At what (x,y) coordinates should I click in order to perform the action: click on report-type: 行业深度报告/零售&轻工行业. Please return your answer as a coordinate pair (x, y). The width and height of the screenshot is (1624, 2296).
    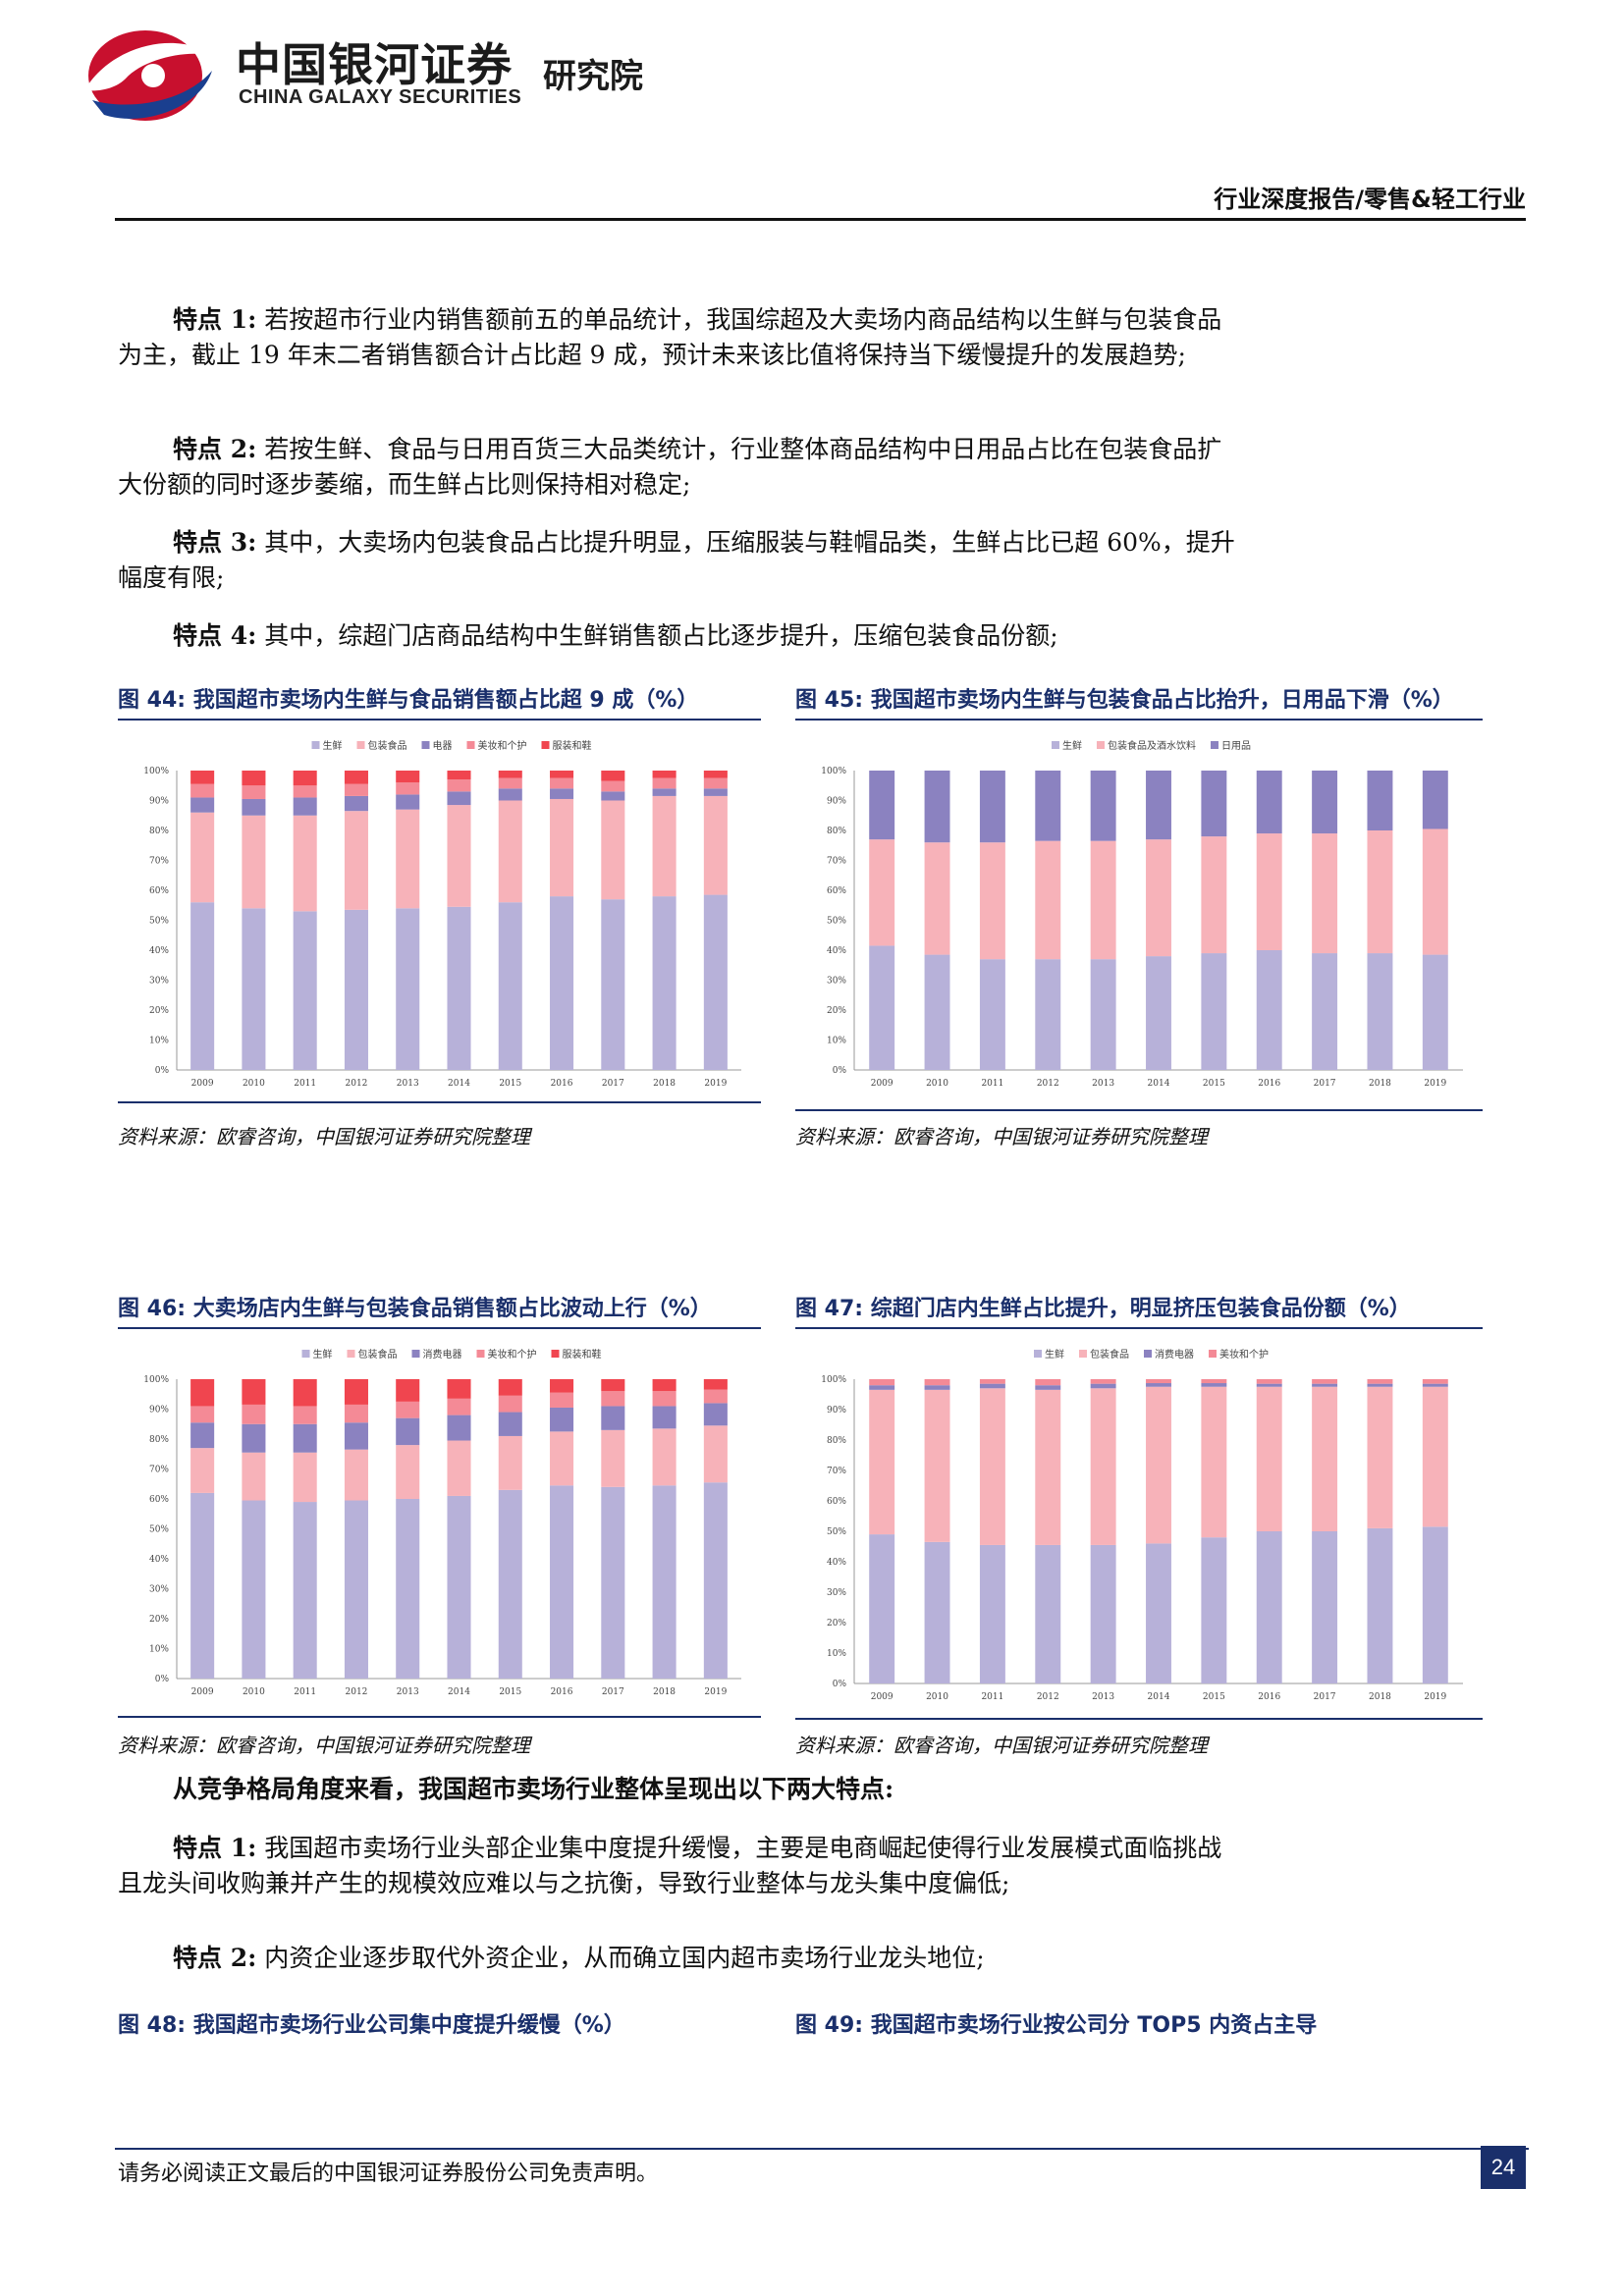
    Looking at the image, I should click on (1370, 199).